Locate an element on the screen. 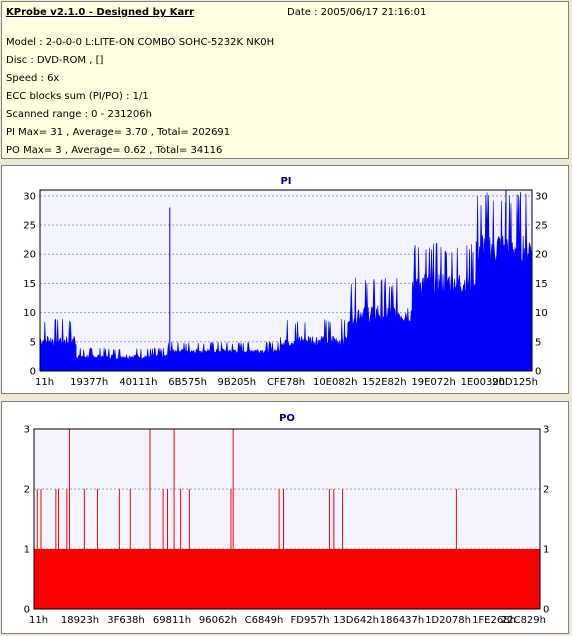 The height and width of the screenshot is (636, 572). y-tick-label: 15 is located at coordinates (29, 284).